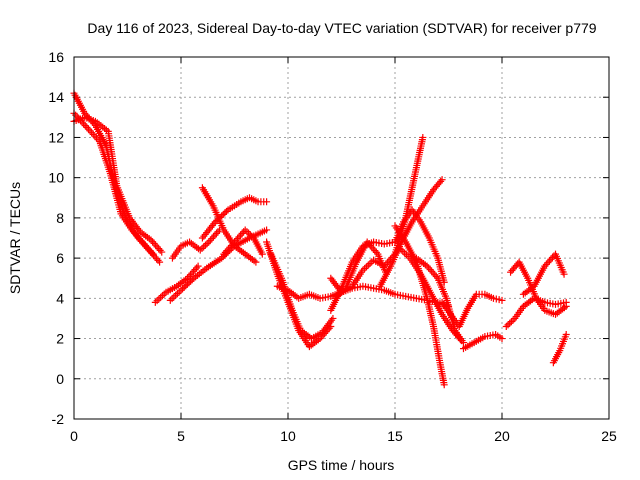 Image resolution: width=640 pixels, height=480 pixels. Describe the element at coordinates (60, 258) in the screenshot. I see `y-tick-label: 6` at that location.